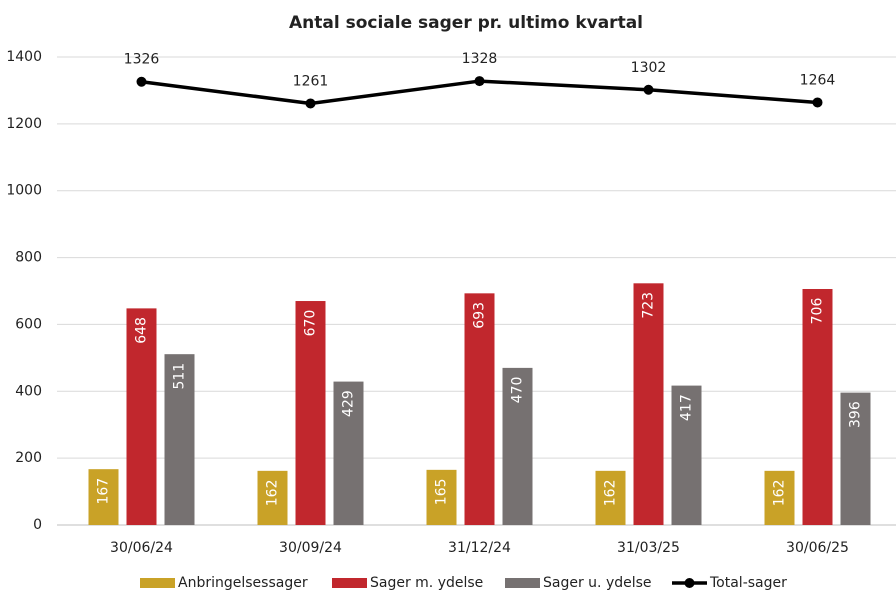 The width and height of the screenshot is (896, 590). What do you see at coordinates (104, 491) in the screenshot?
I see `data-label: 167` at bounding box center [104, 491].